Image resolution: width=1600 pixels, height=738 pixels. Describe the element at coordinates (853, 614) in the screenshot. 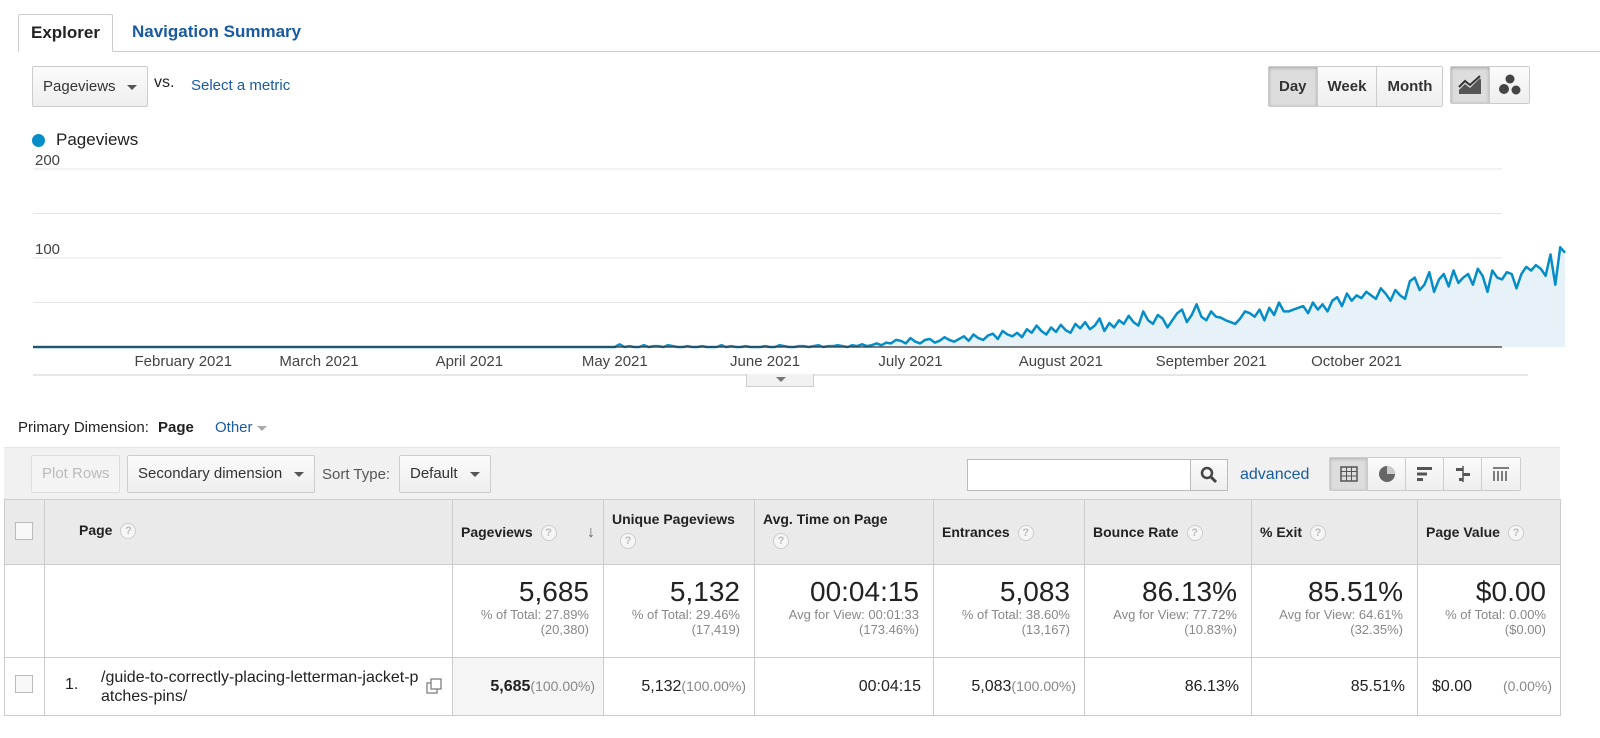

I see `total-subtext: Avg for View: 00:01:33` at that location.